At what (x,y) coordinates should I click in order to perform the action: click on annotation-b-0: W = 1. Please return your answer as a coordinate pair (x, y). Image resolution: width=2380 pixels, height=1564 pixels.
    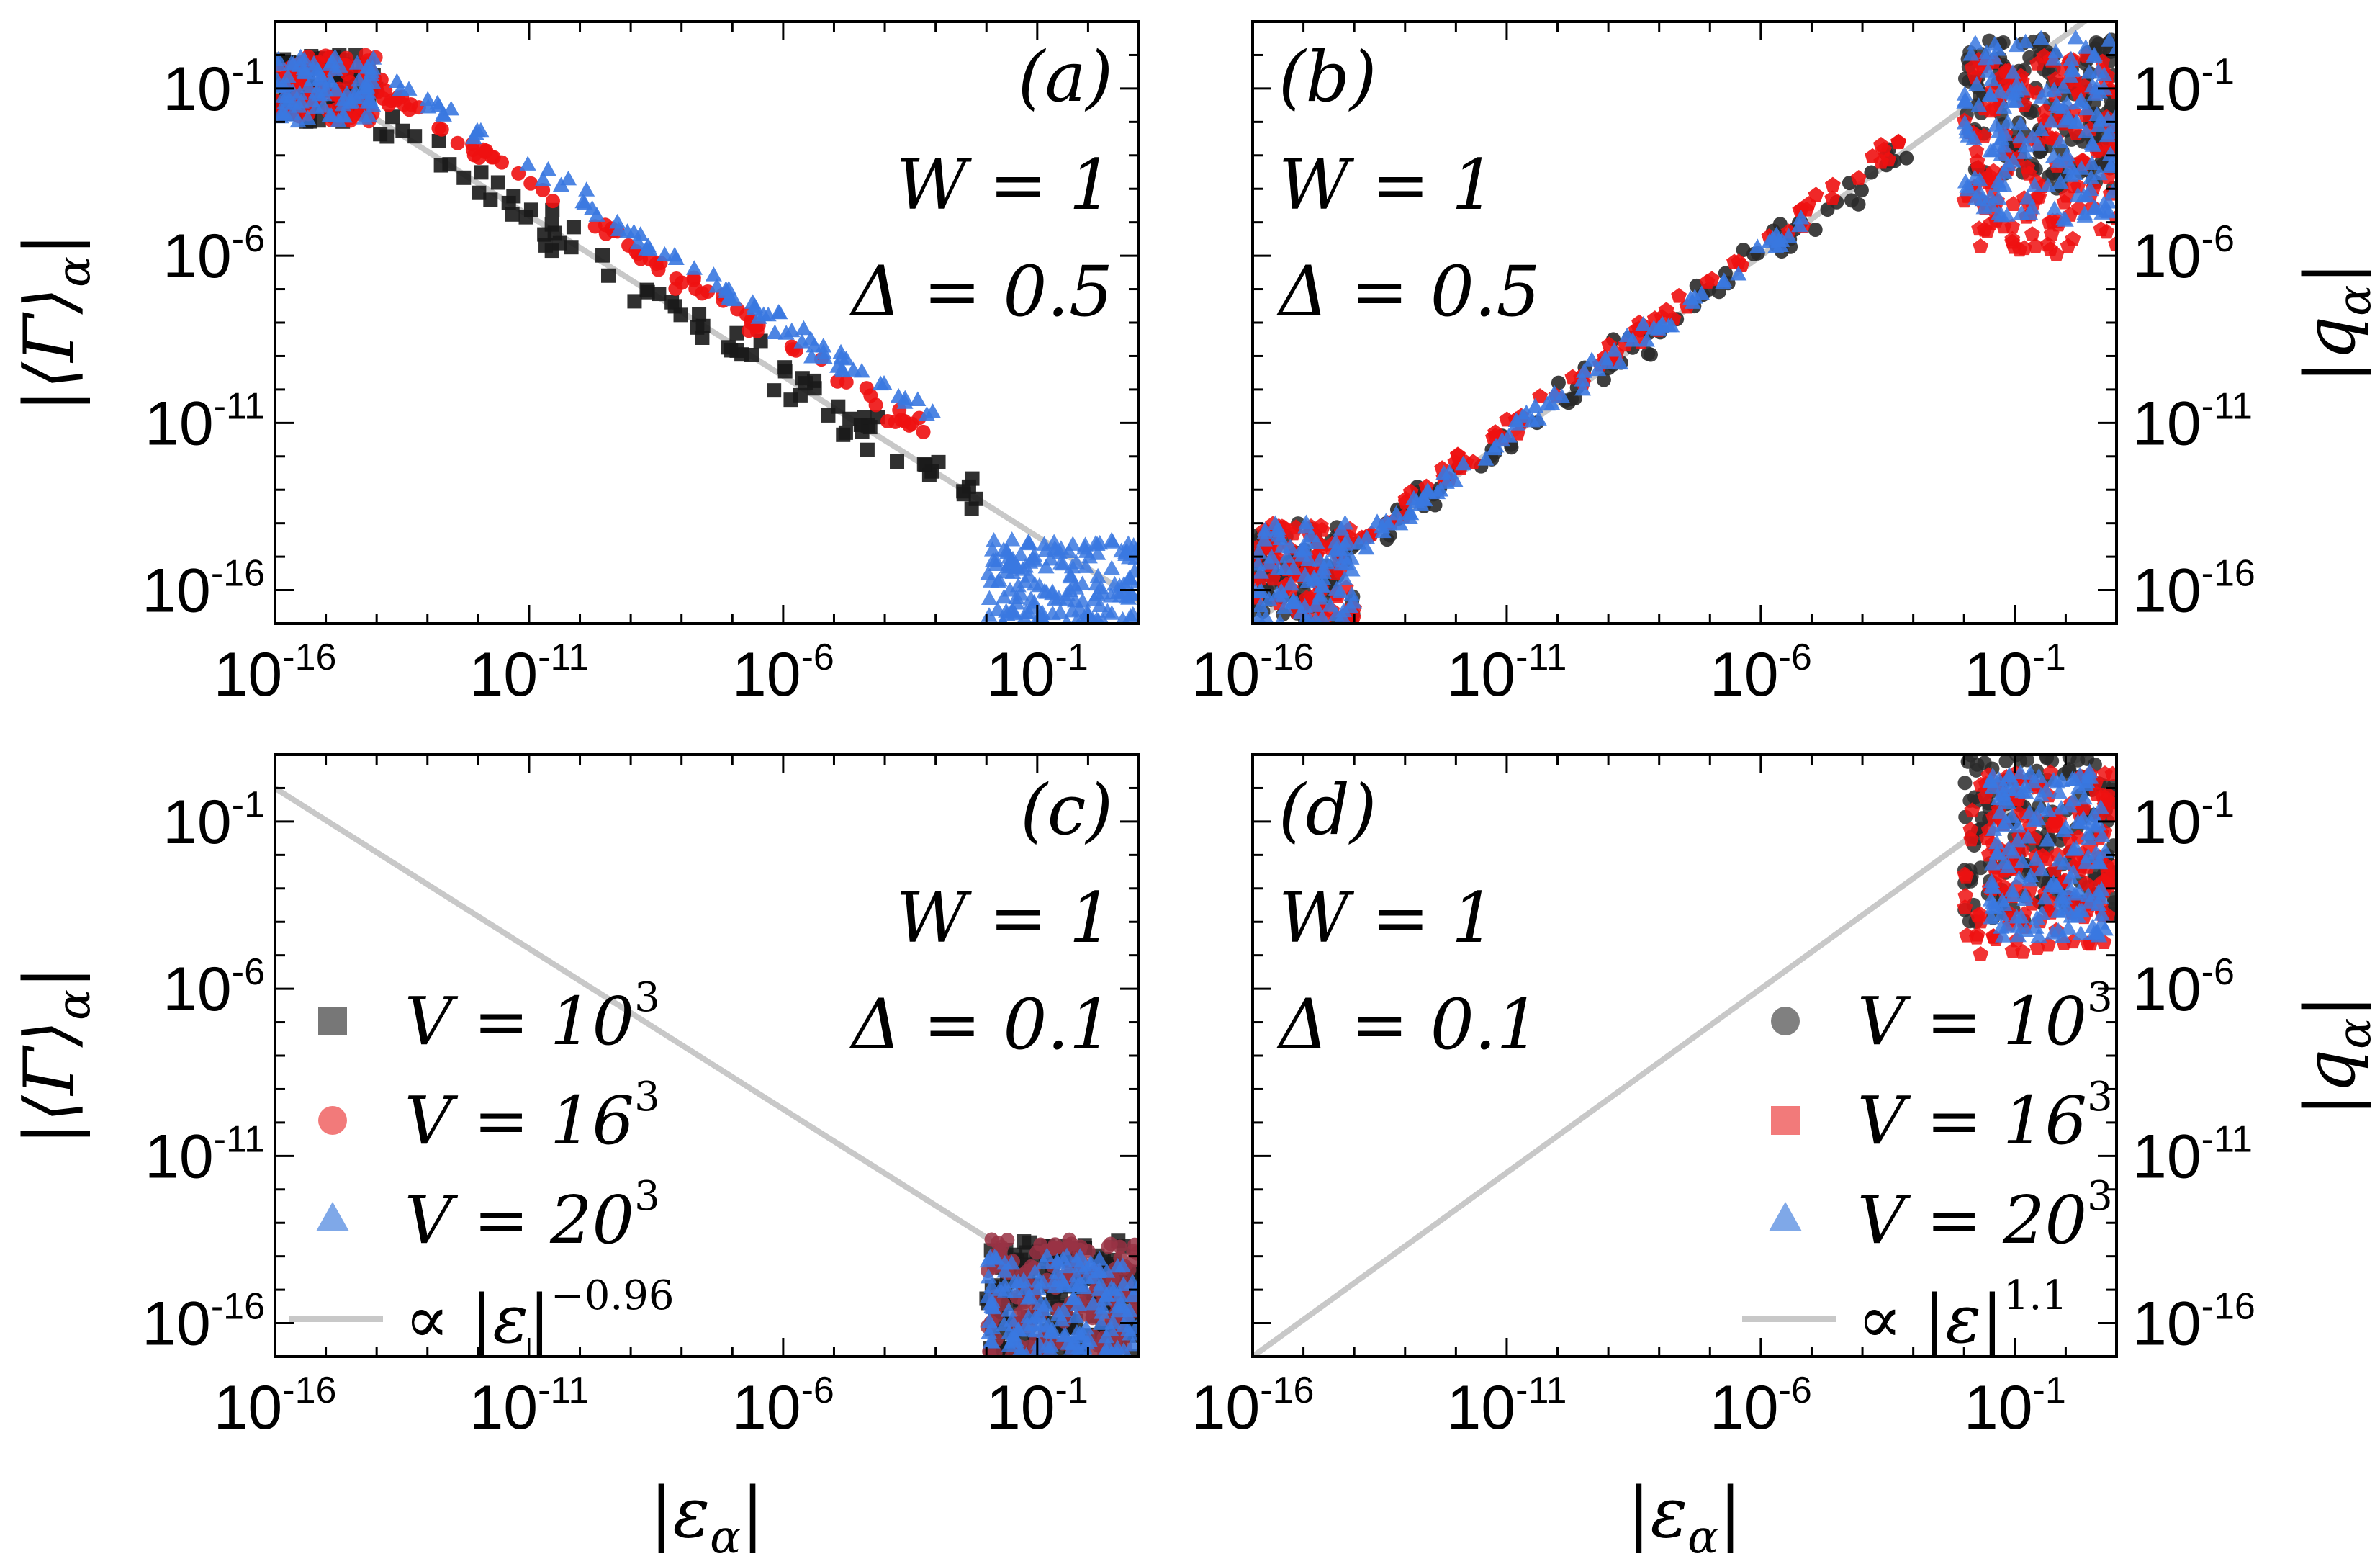
    Looking at the image, I should click on (1387, 185).